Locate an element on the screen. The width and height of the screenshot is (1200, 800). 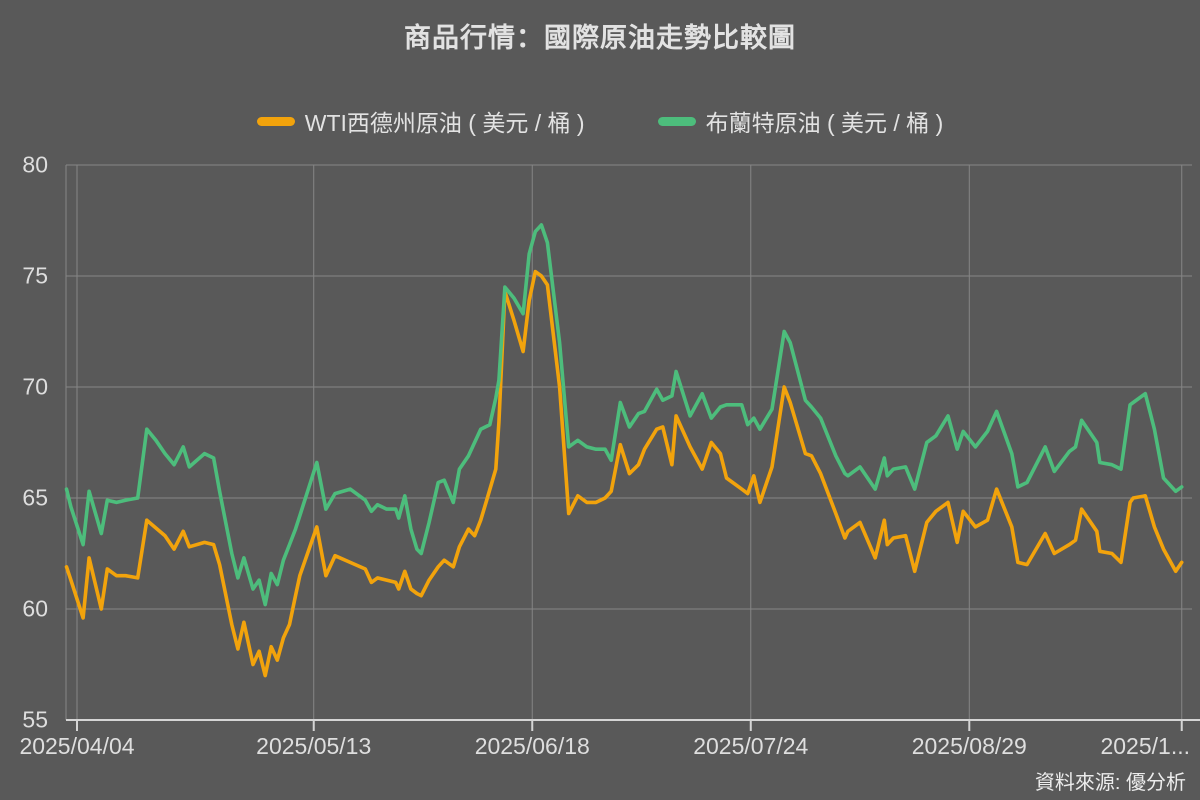
brent-line-swatch-icon is located at coordinates (676, 121).